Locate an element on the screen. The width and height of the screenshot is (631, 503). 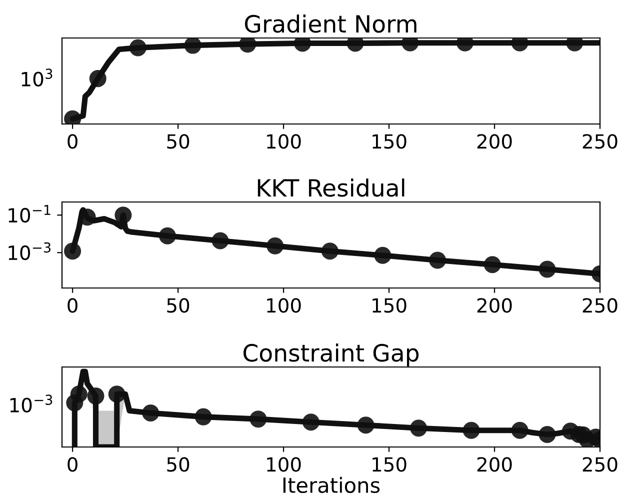
x-axis-title: Iterations is located at coordinates (331, 485).